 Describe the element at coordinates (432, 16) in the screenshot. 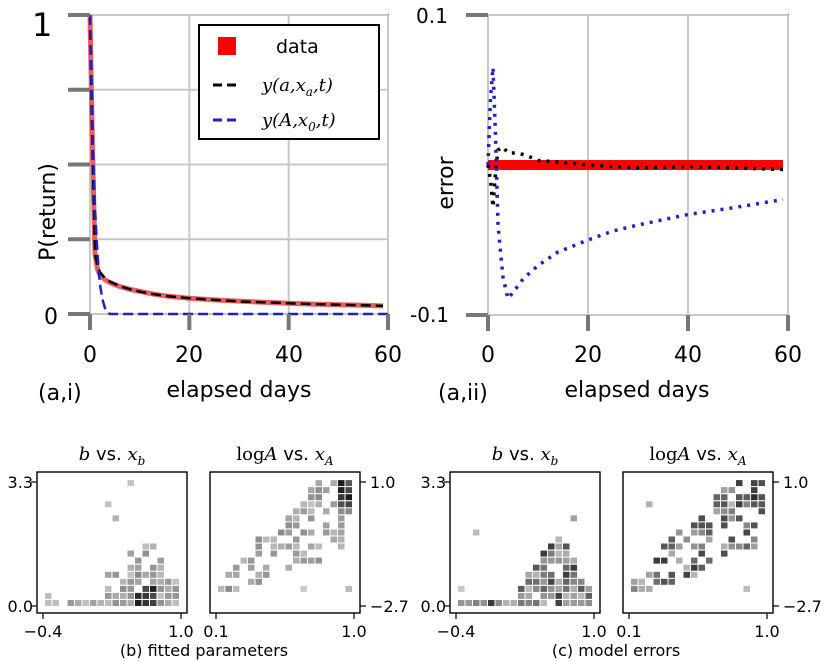

I see `y-tick-label-top: 0.1` at that location.